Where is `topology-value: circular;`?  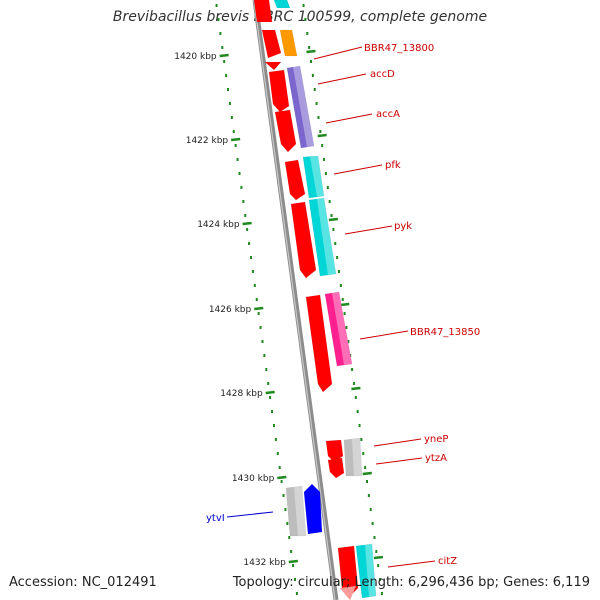
topology-value: circular; is located at coordinates (324, 582).